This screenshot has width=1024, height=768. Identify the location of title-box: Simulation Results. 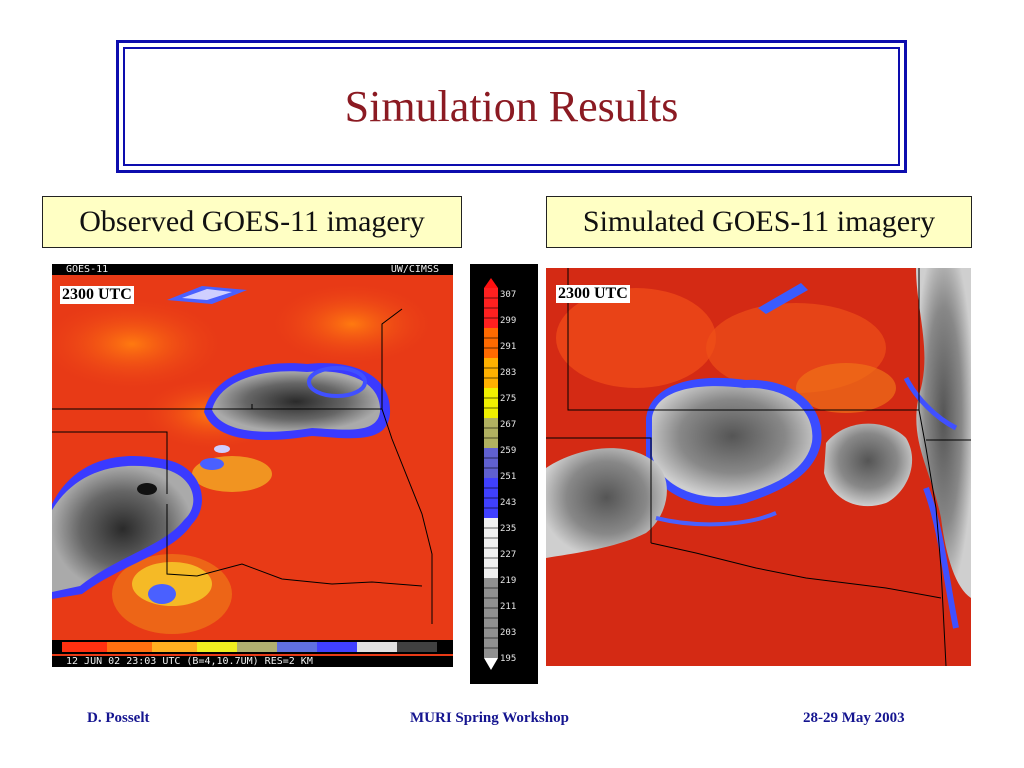
(511, 106).